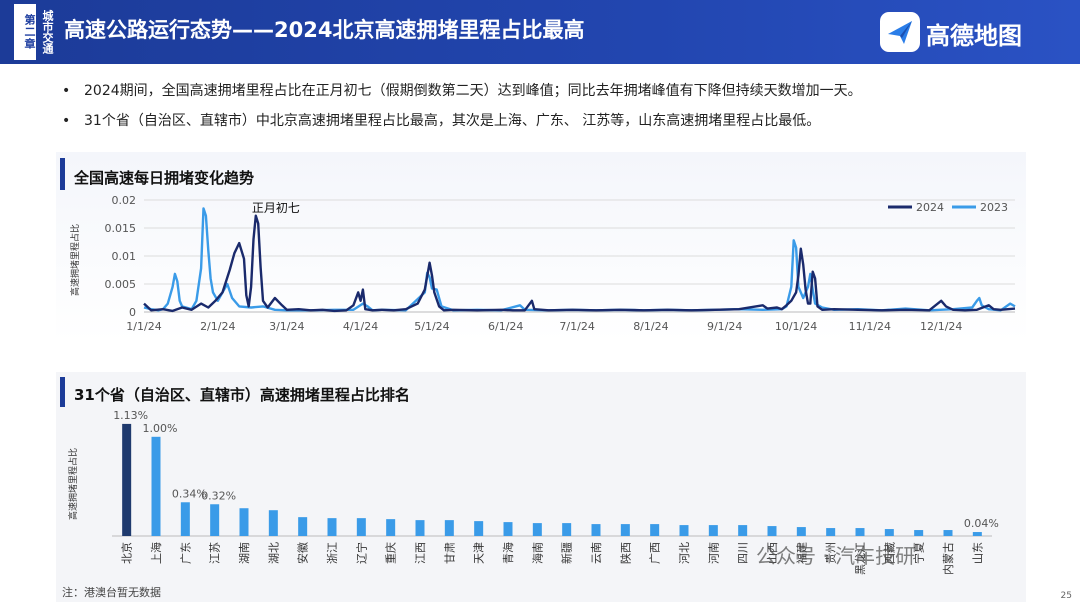 The height and width of the screenshot is (607, 1080). I want to click on bar-陕西, so click(625, 530).